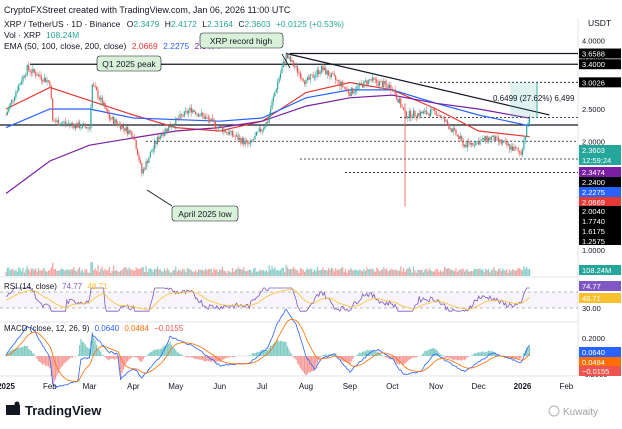 The height and width of the screenshot is (429, 622). I want to click on ema-50-line, so click(267, 109).